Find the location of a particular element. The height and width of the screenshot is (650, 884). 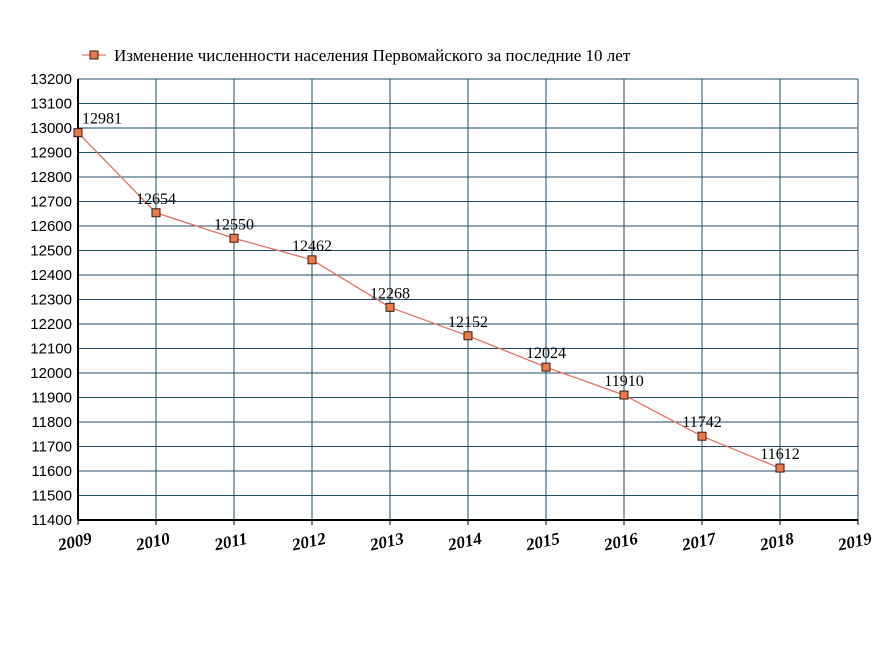

x-tick-label: 2010 is located at coordinates (152, 542).